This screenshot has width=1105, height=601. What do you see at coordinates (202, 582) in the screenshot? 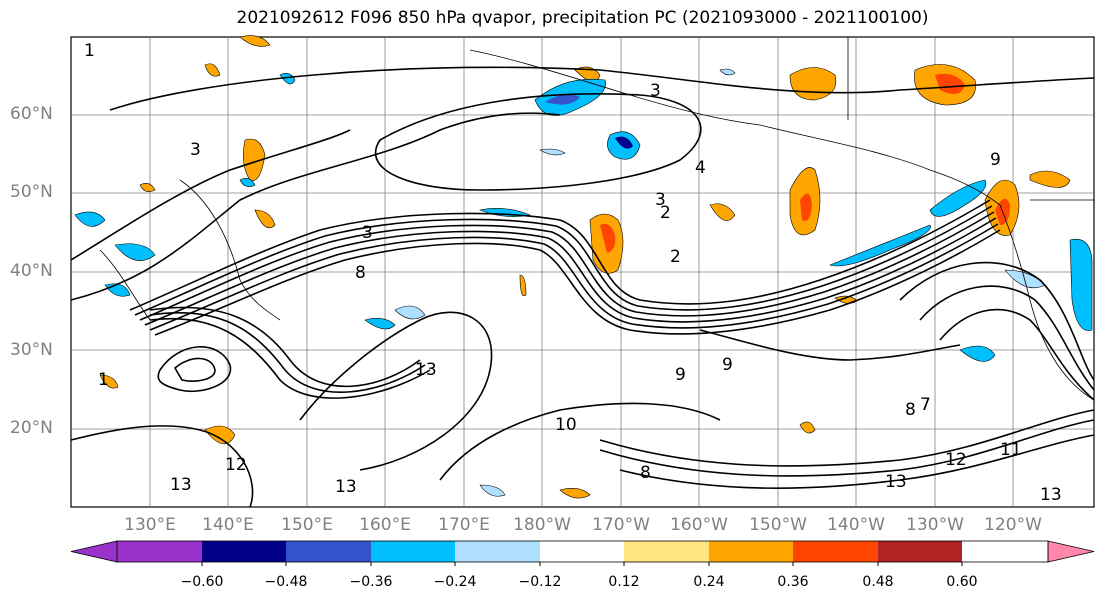
I see `colorbar-tick-label: −0.60` at bounding box center [202, 582].